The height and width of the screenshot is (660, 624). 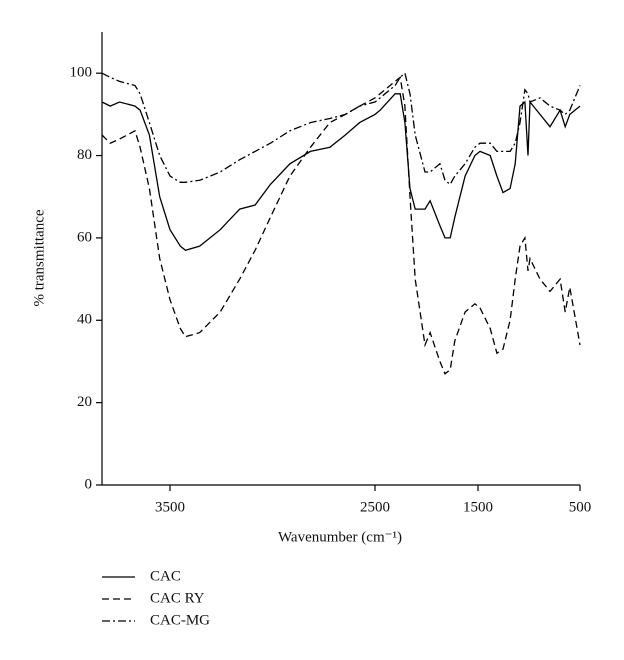 I want to click on legend-label: CAC, so click(x=165, y=576).